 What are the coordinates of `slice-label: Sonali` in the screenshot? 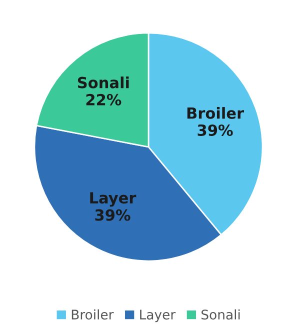 It's located at (103, 82).